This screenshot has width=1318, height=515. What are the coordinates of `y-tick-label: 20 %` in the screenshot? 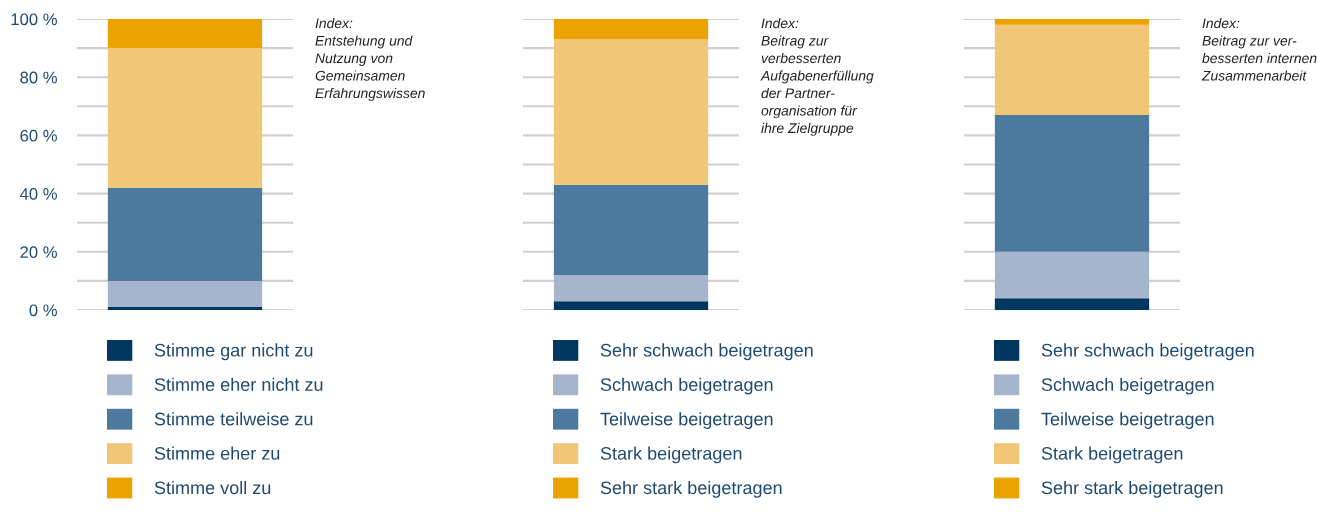 It's located at (38, 252).